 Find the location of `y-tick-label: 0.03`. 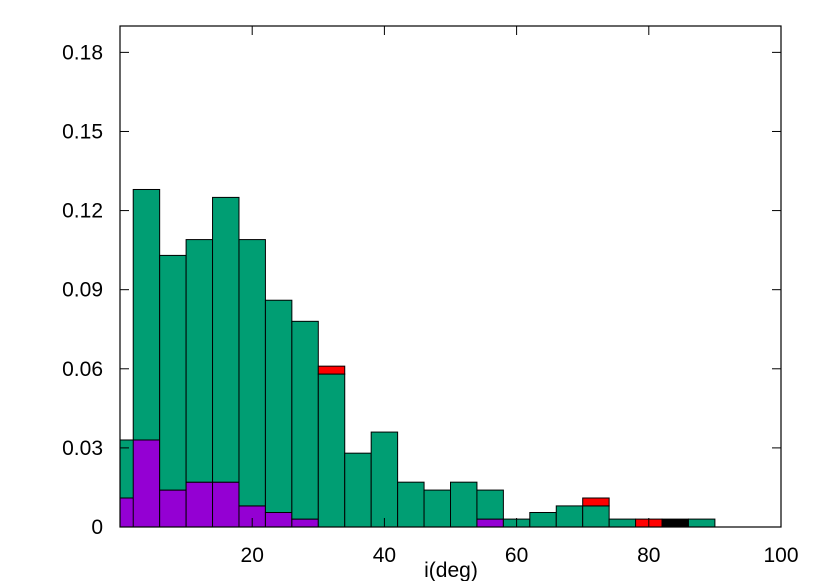

y-tick-label: 0.03 is located at coordinates (82, 448).